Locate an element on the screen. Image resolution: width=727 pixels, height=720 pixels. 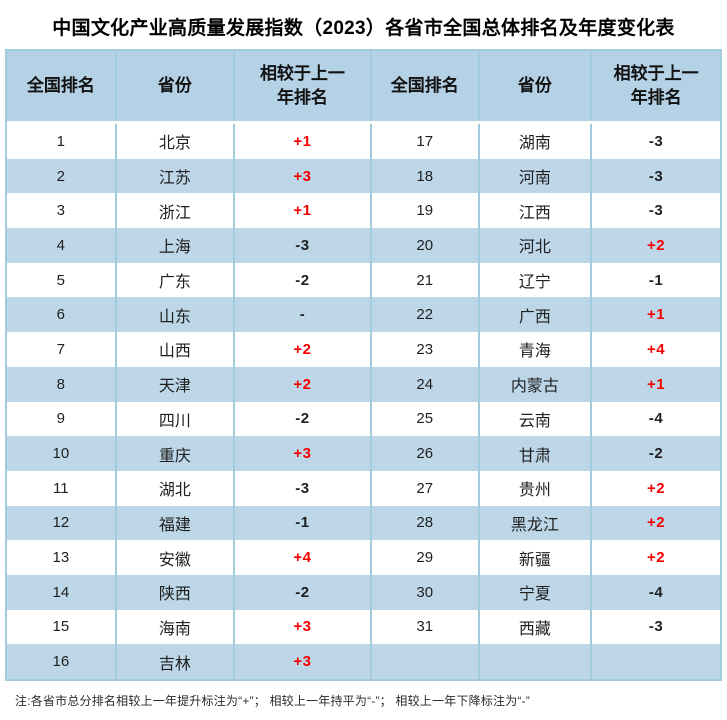
table-row: 4 上海 -3 20 河北 +2 is located at coordinates (363, 245).